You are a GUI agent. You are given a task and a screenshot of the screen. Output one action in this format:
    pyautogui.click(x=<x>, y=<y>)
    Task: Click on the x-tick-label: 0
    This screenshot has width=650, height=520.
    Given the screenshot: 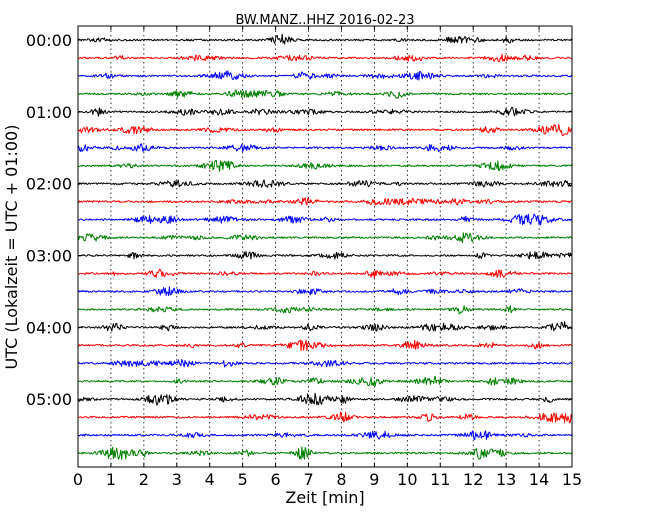 What is the action you would take?
    pyautogui.click(x=78, y=479)
    